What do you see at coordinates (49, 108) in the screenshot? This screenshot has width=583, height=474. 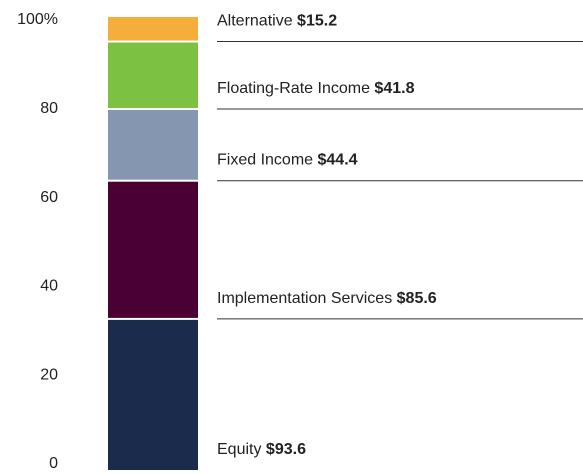 I see `y-tick-label: 80` at bounding box center [49, 108].